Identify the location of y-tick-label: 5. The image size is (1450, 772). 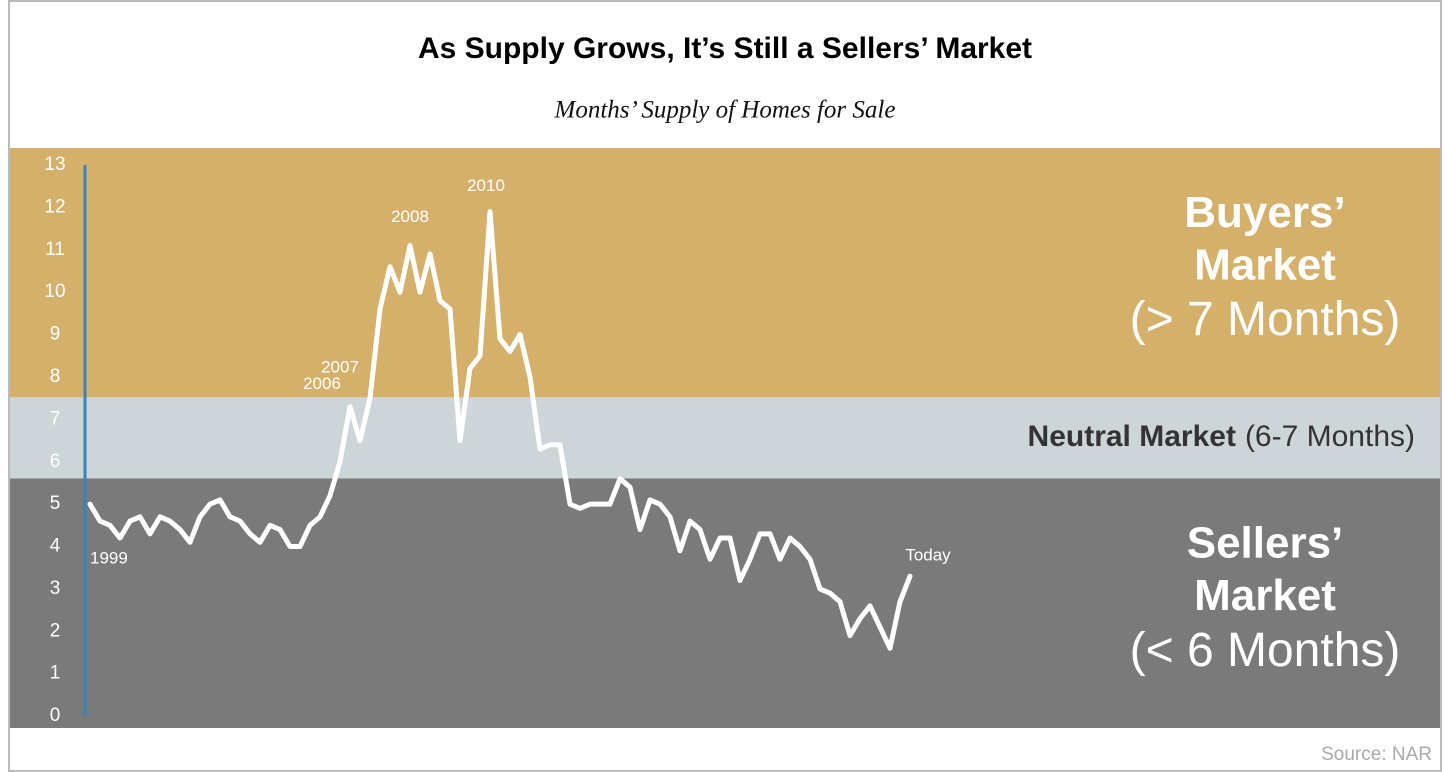
(55, 503).